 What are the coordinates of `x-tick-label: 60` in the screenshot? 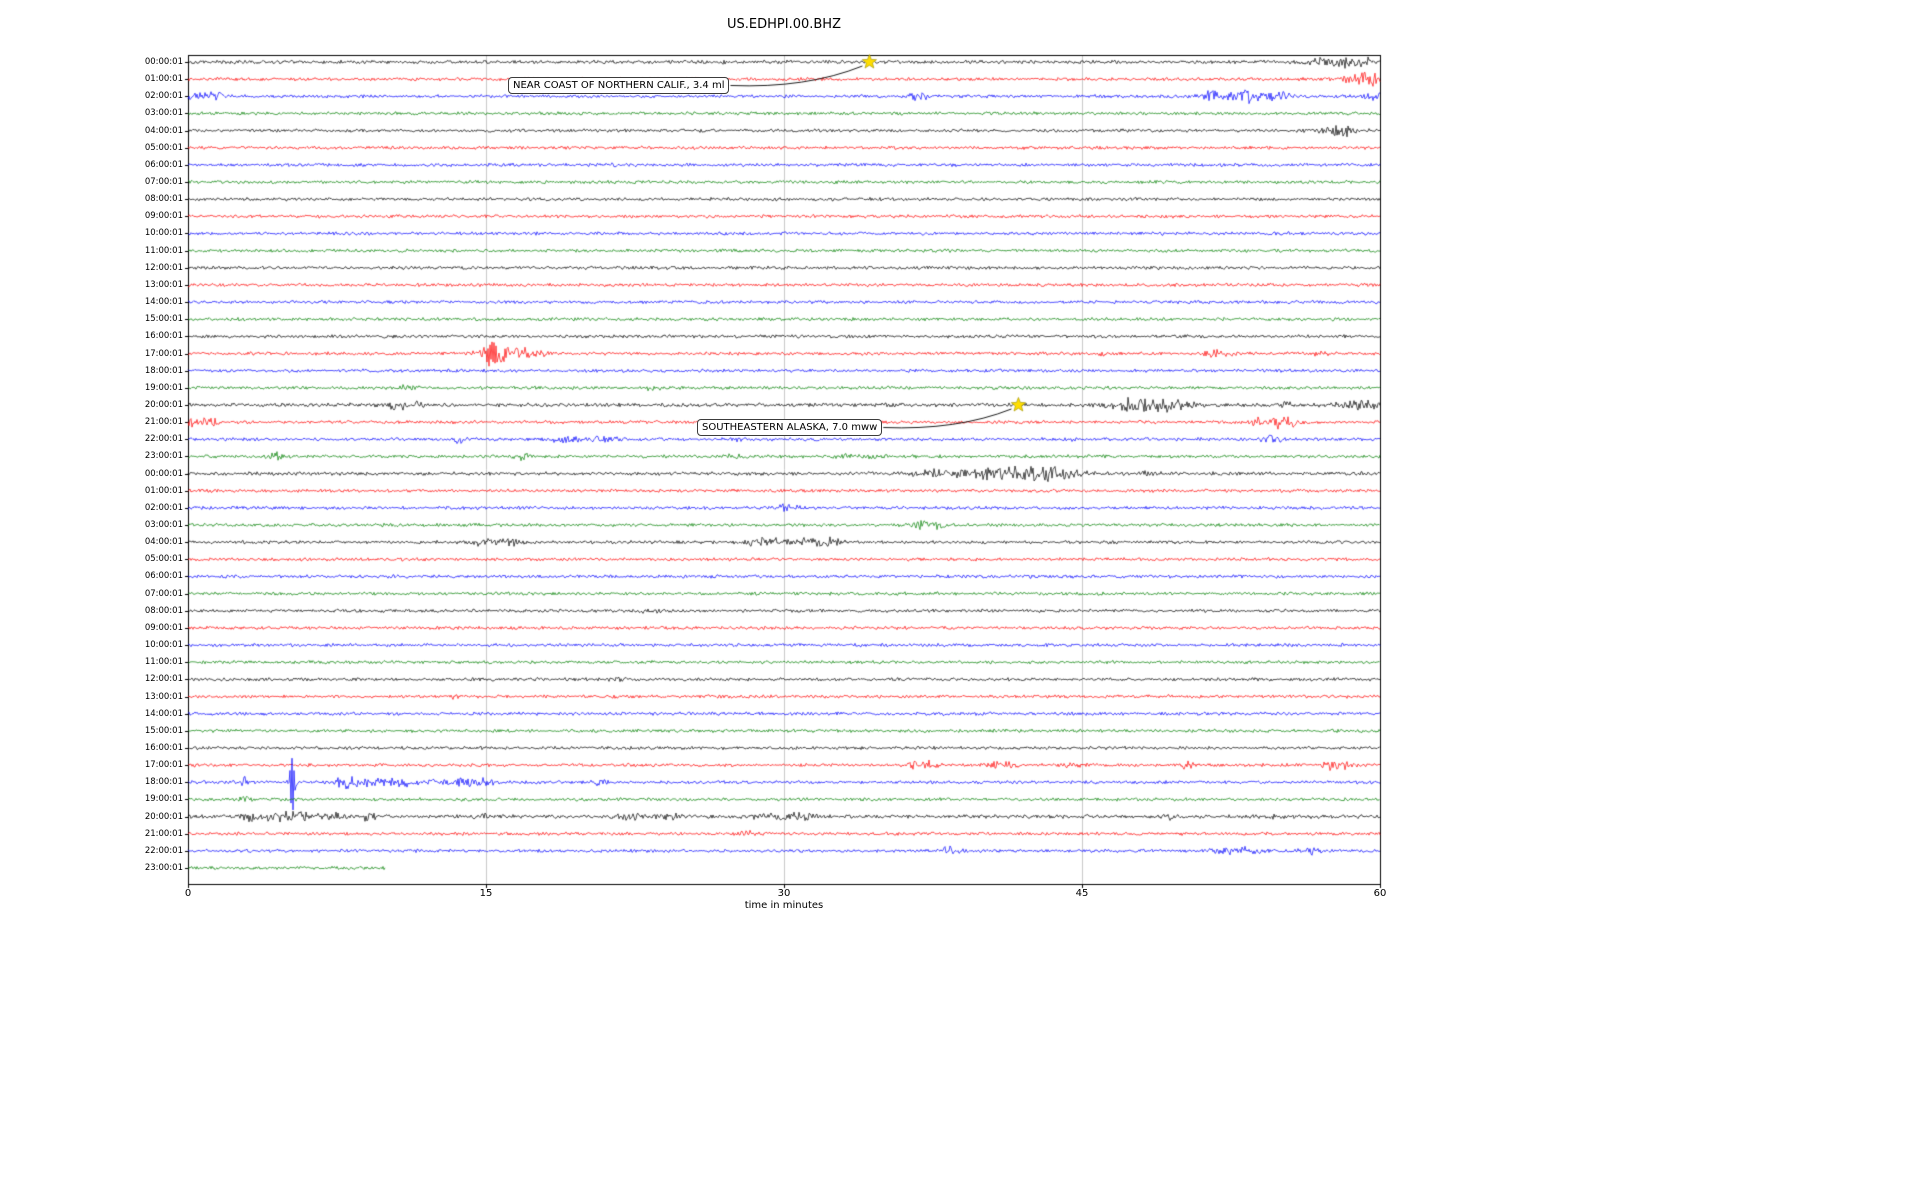 It's located at (1380, 893).